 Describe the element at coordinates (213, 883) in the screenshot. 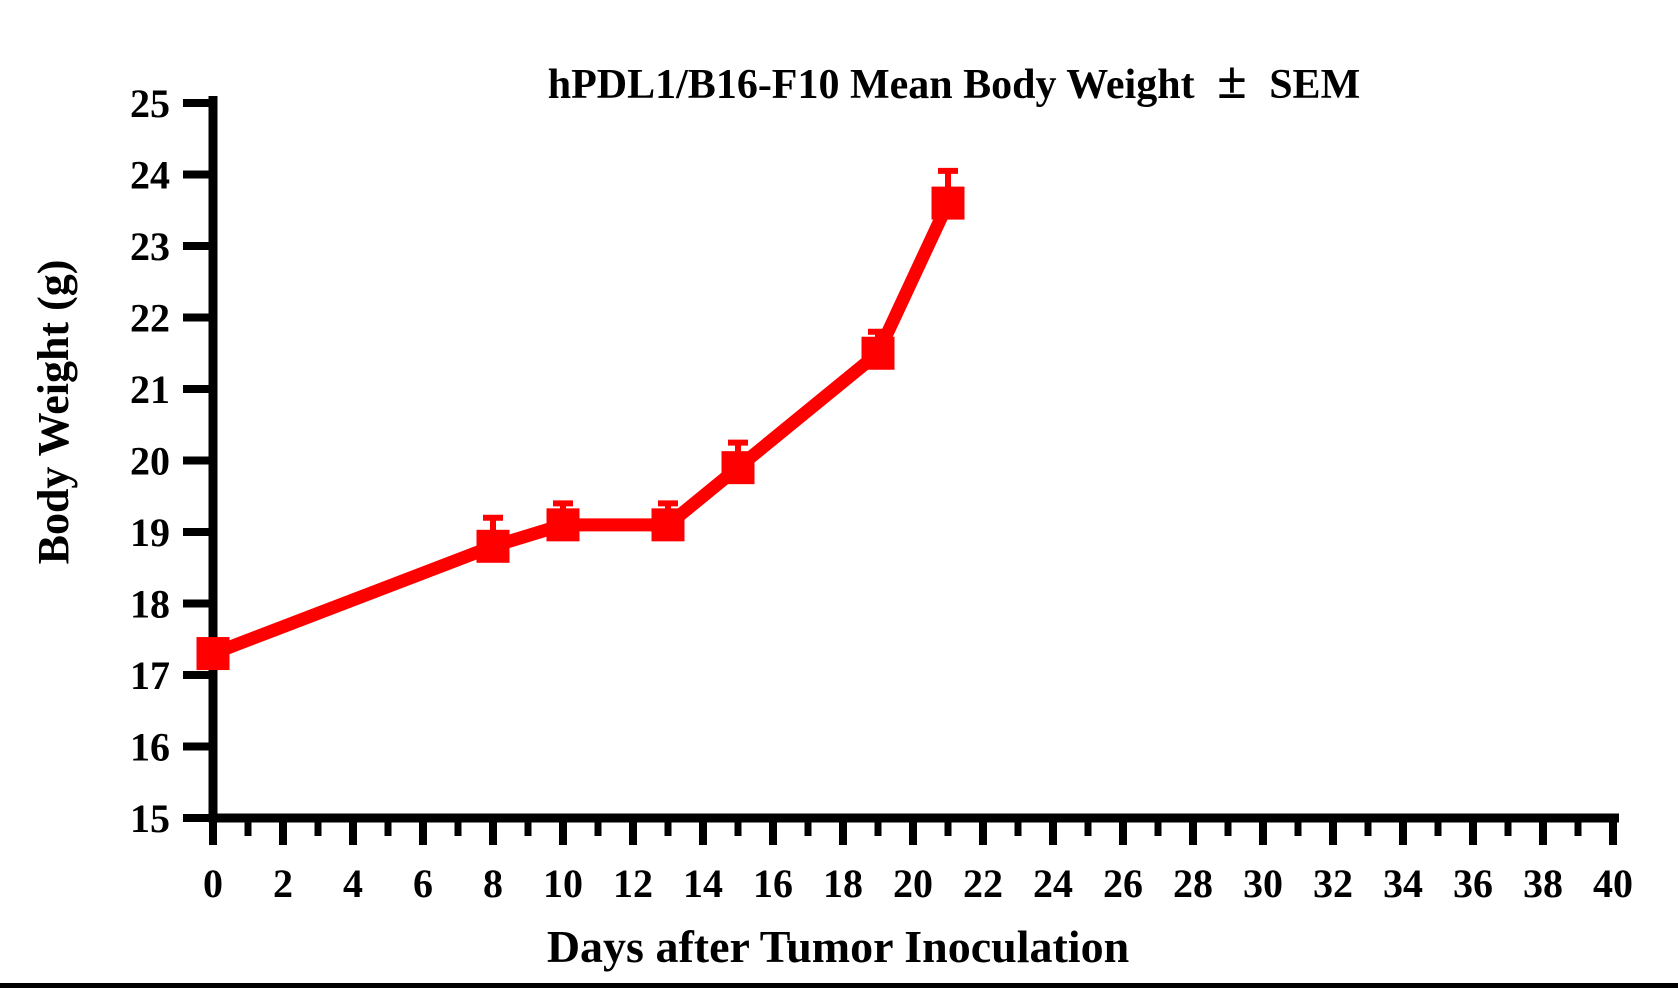

I see `x-tick-label: 0` at that location.